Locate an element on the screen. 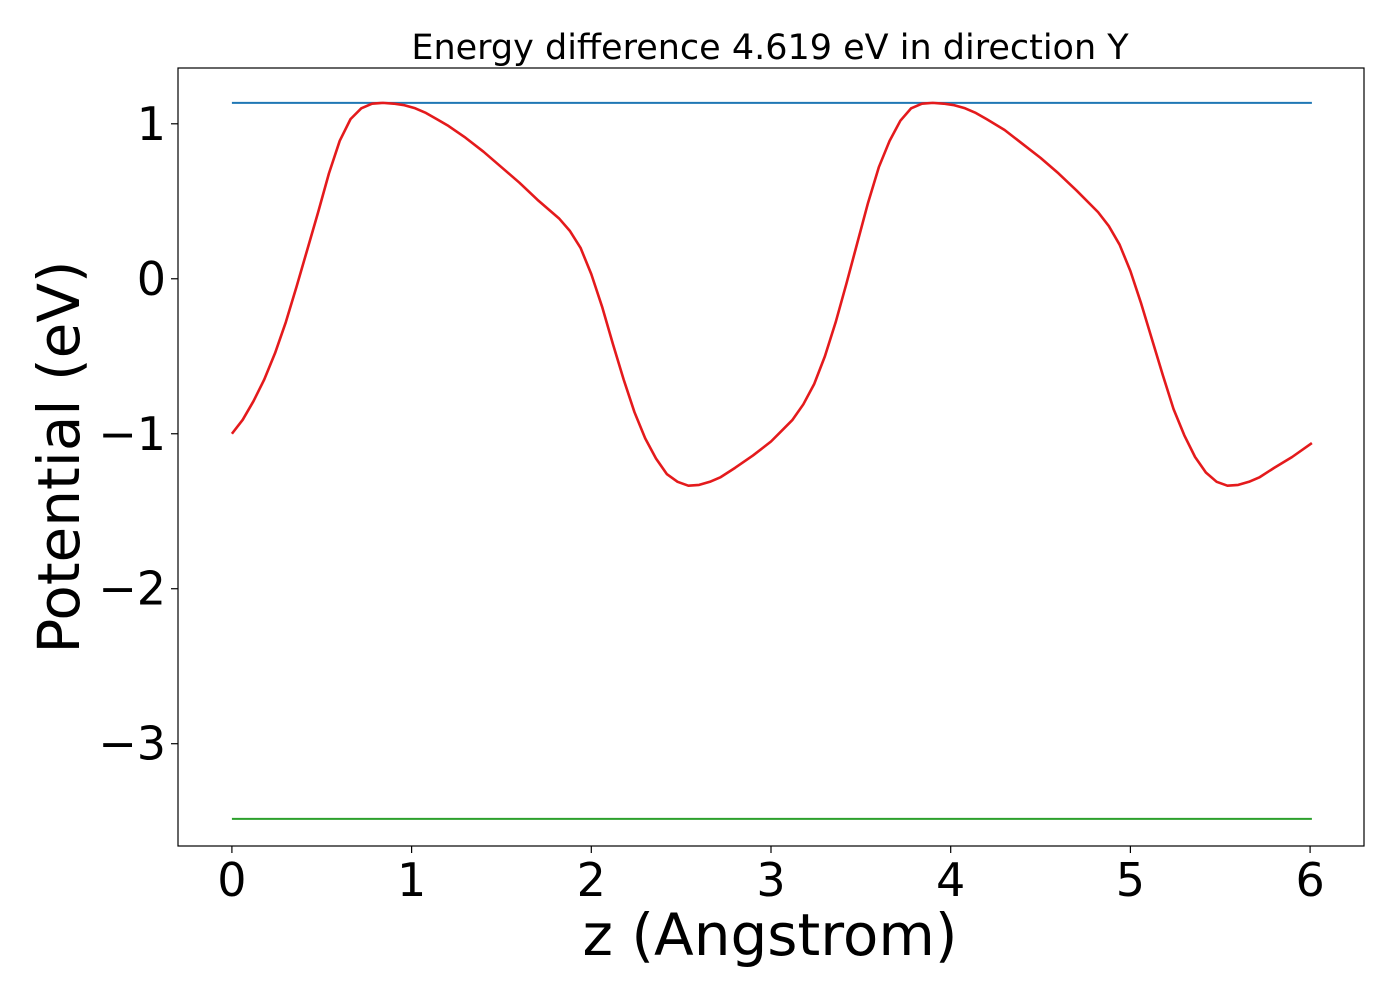 Image resolution: width=1400 pixels, height=1000 pixels. y-tick-label: 0 is located at coordinates (151, 279).